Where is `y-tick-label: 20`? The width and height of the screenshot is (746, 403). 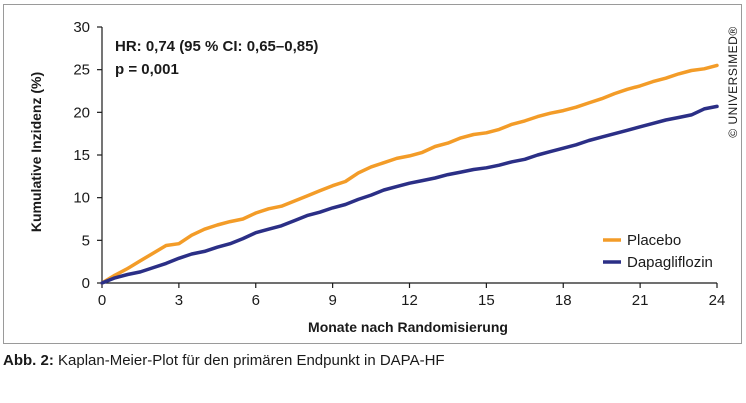 y-tick-label: 20 is located at coordinates (81, 112).